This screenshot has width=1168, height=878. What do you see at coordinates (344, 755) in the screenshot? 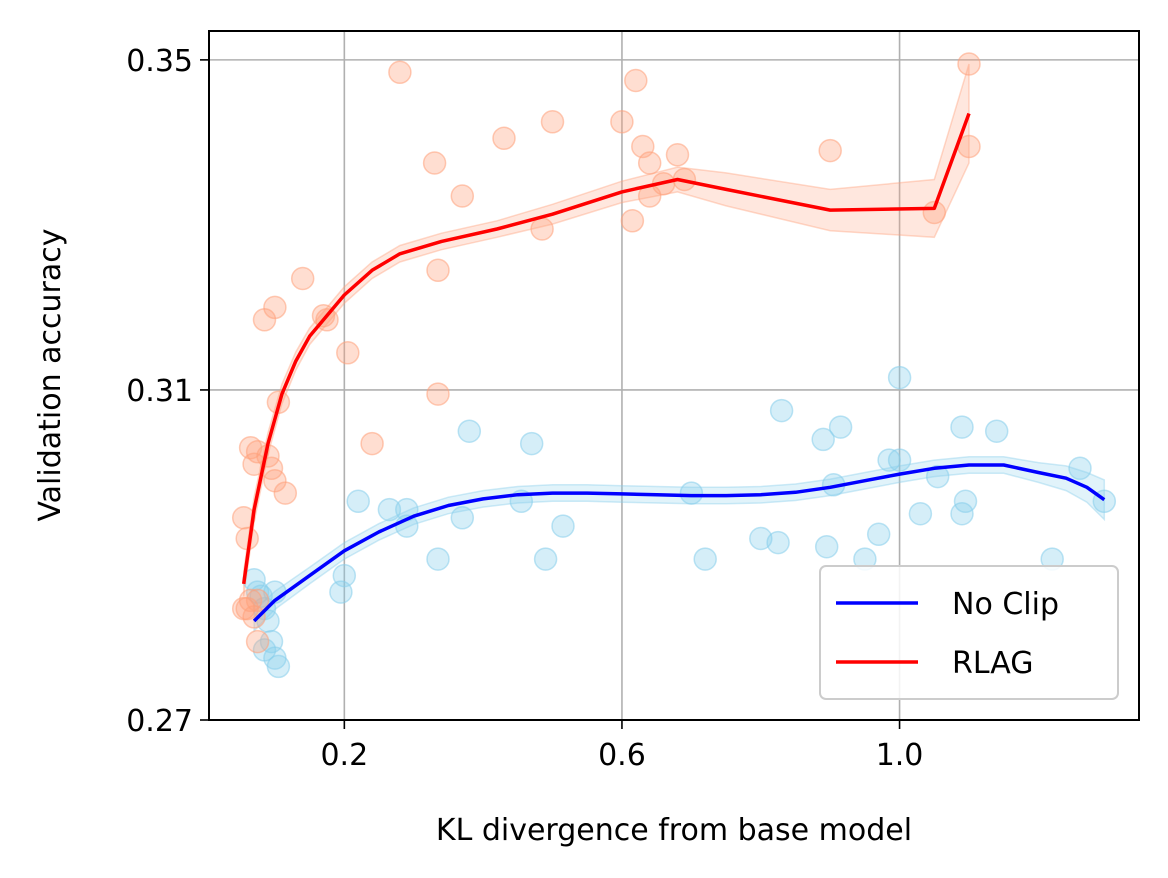
I see `x-tick-label: 0.2` at bounding box center [344, 755].